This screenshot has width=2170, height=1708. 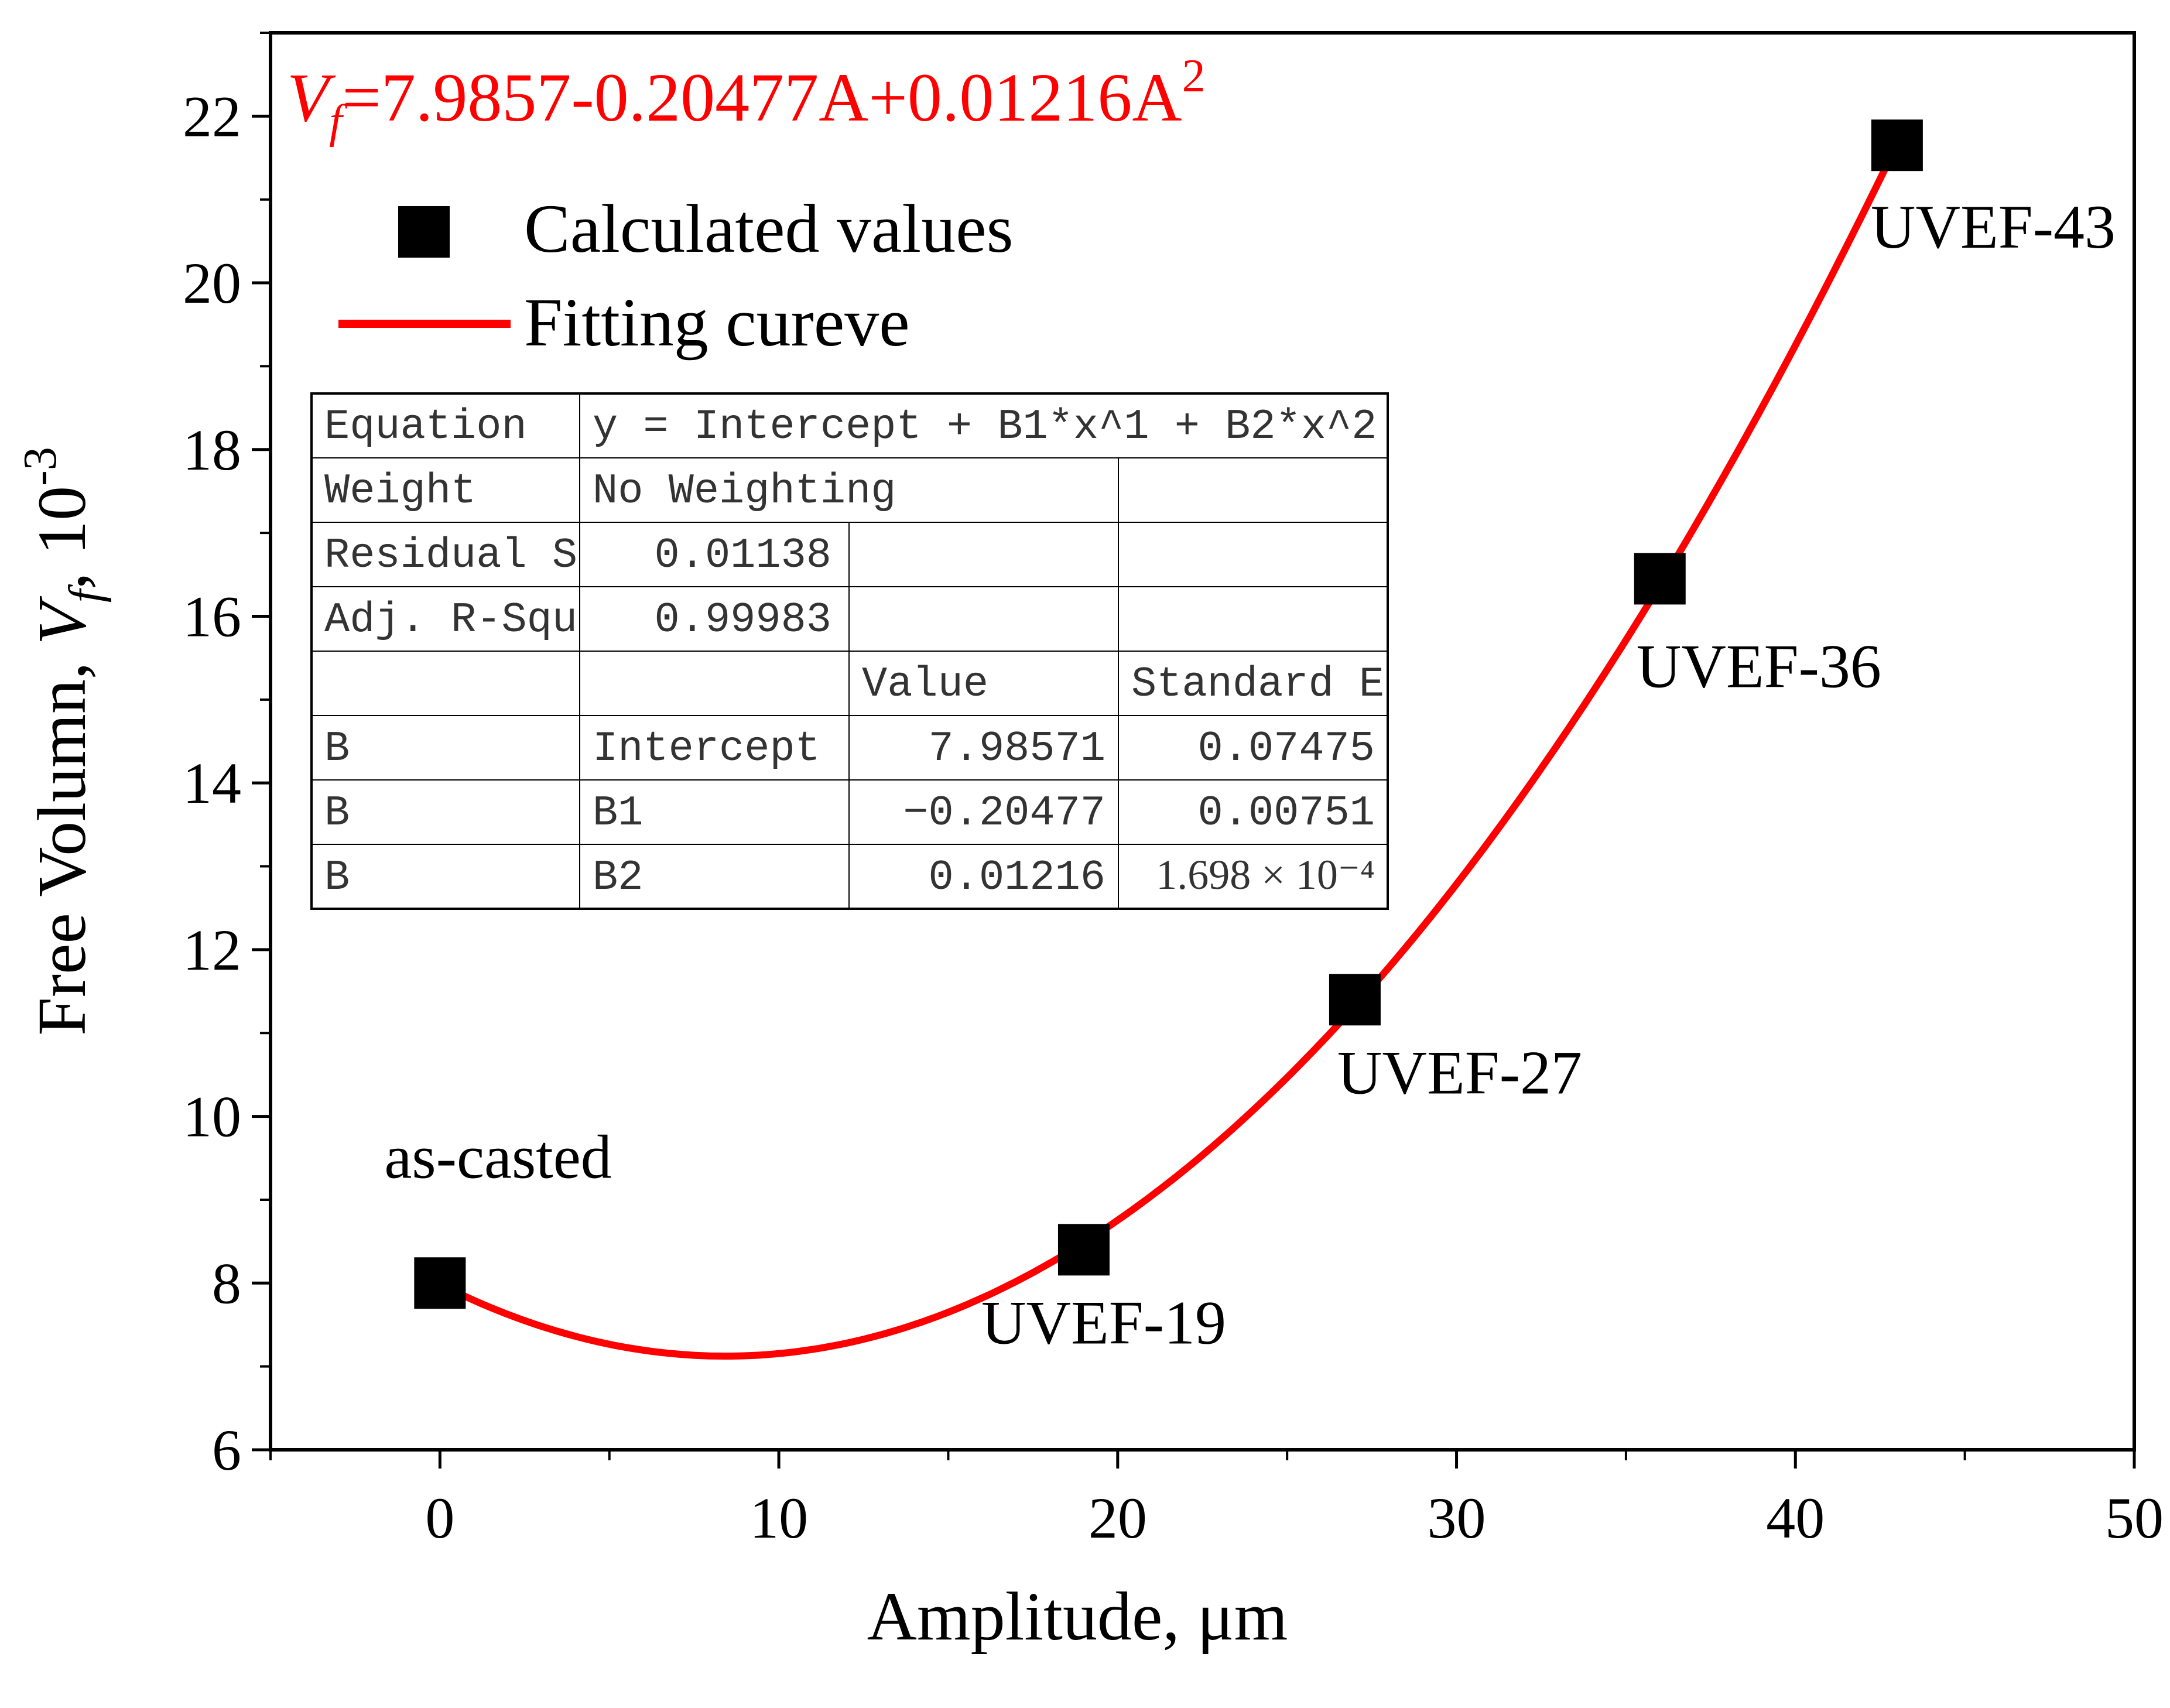 I want to click on x-tick-label: 30, so click(x=1457, y=1517).